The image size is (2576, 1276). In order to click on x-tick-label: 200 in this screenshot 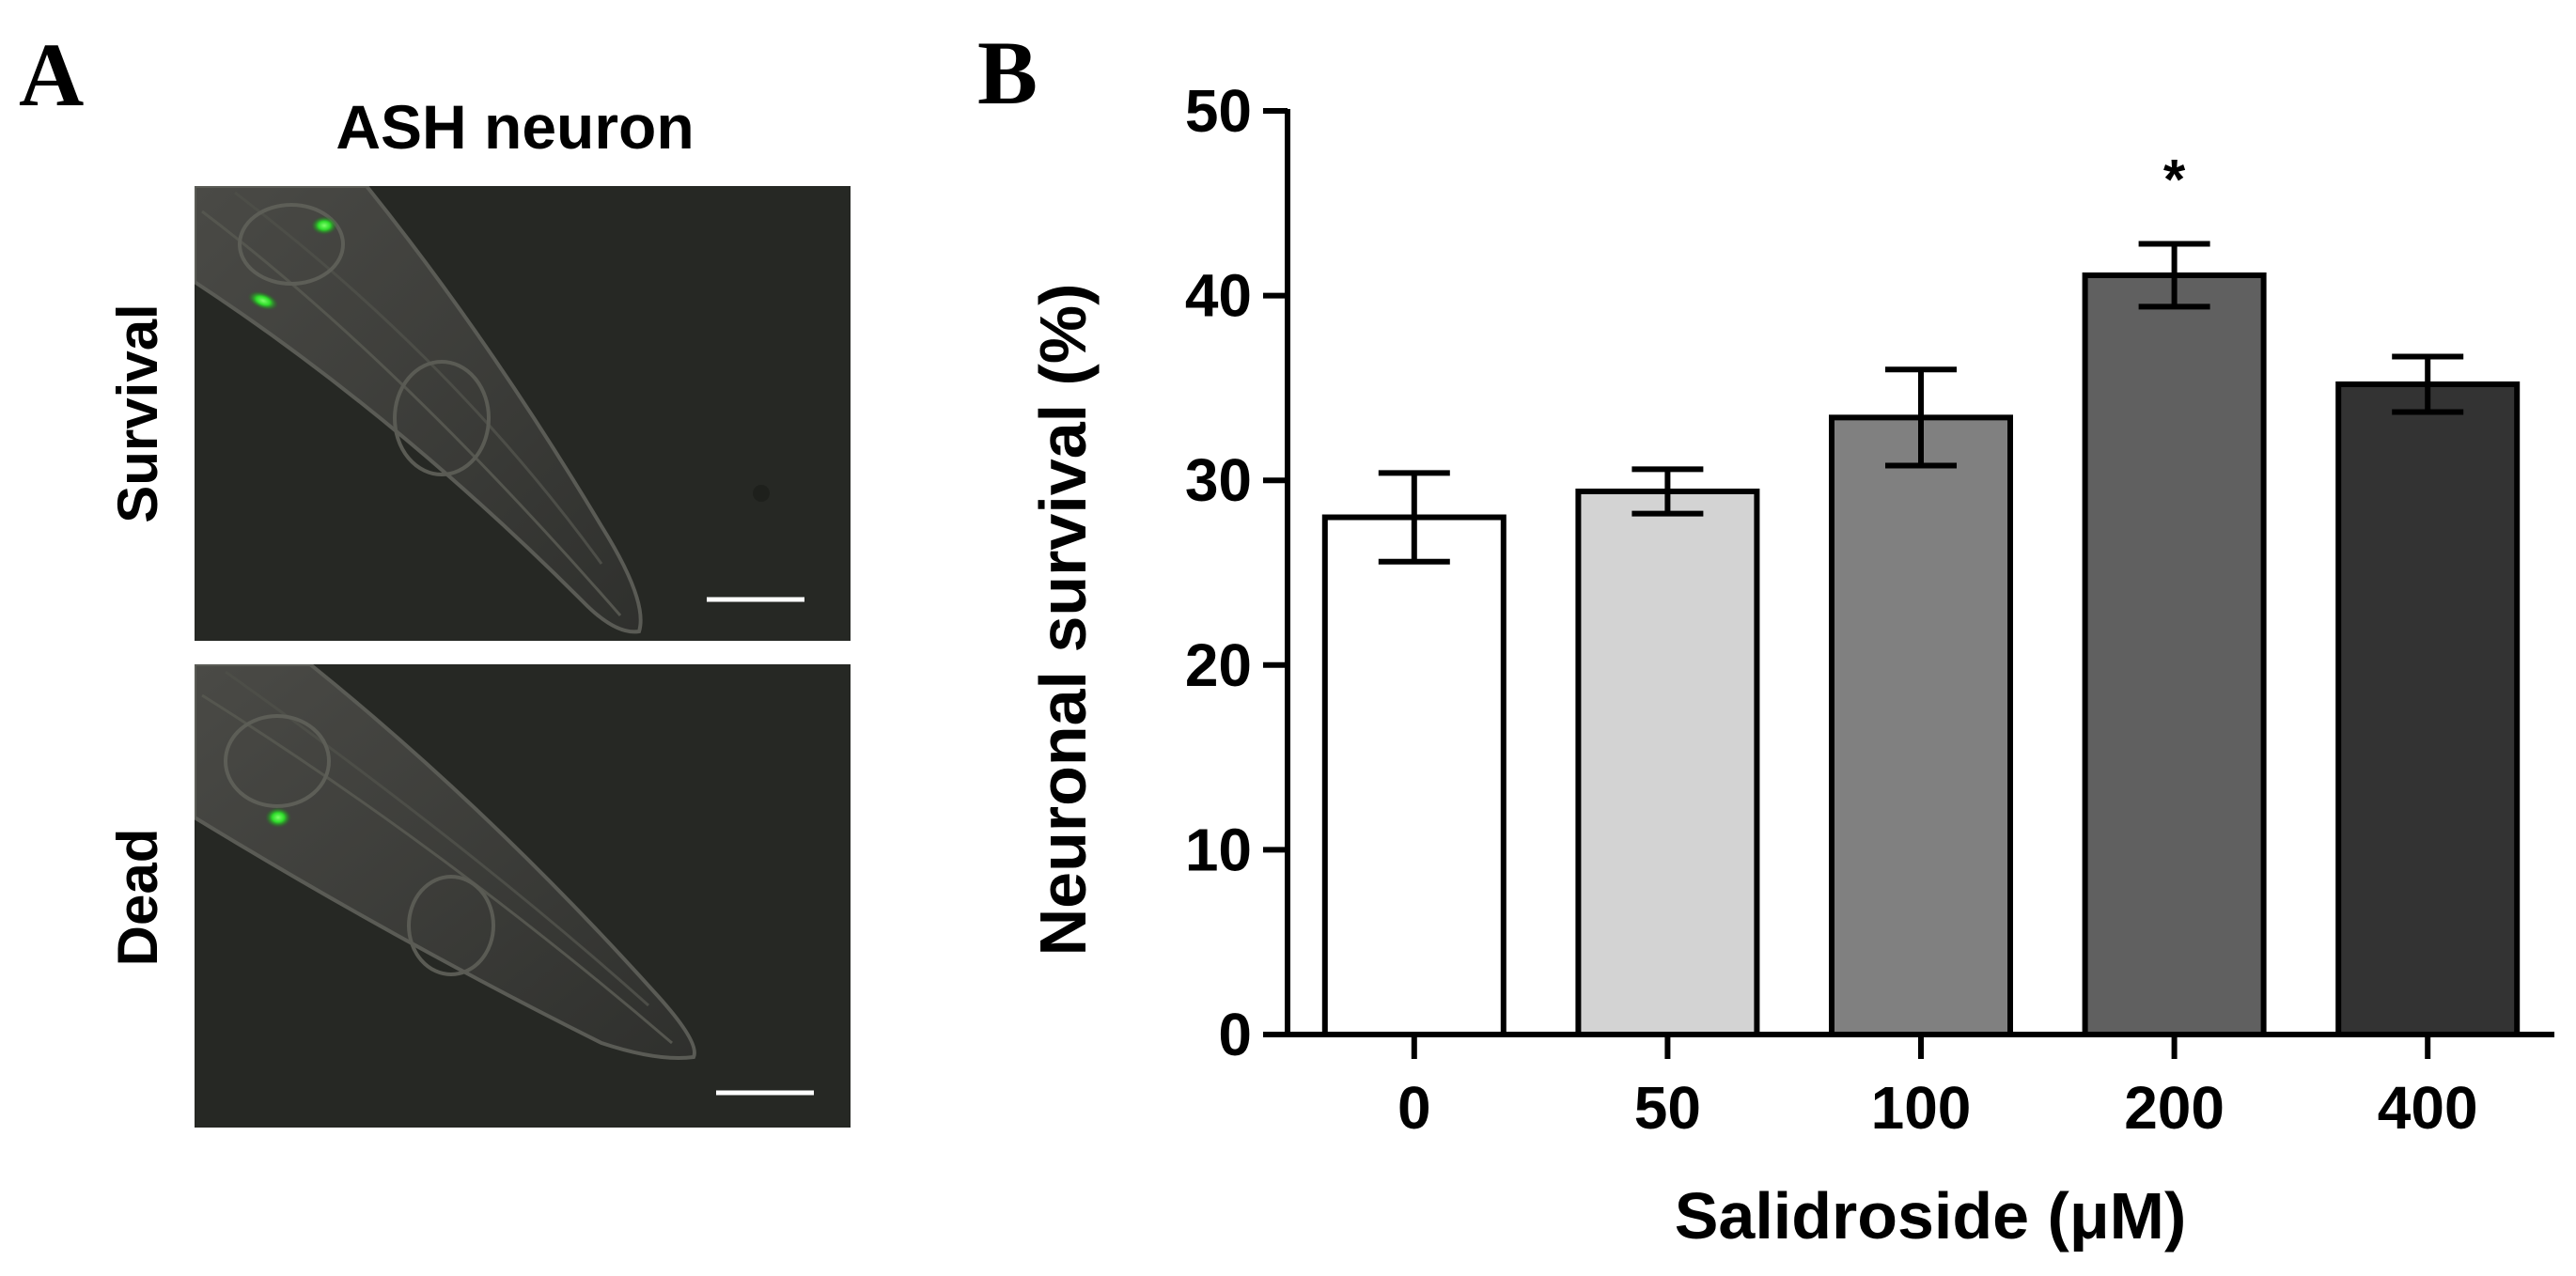, I will do `click(2174, 1108)`.